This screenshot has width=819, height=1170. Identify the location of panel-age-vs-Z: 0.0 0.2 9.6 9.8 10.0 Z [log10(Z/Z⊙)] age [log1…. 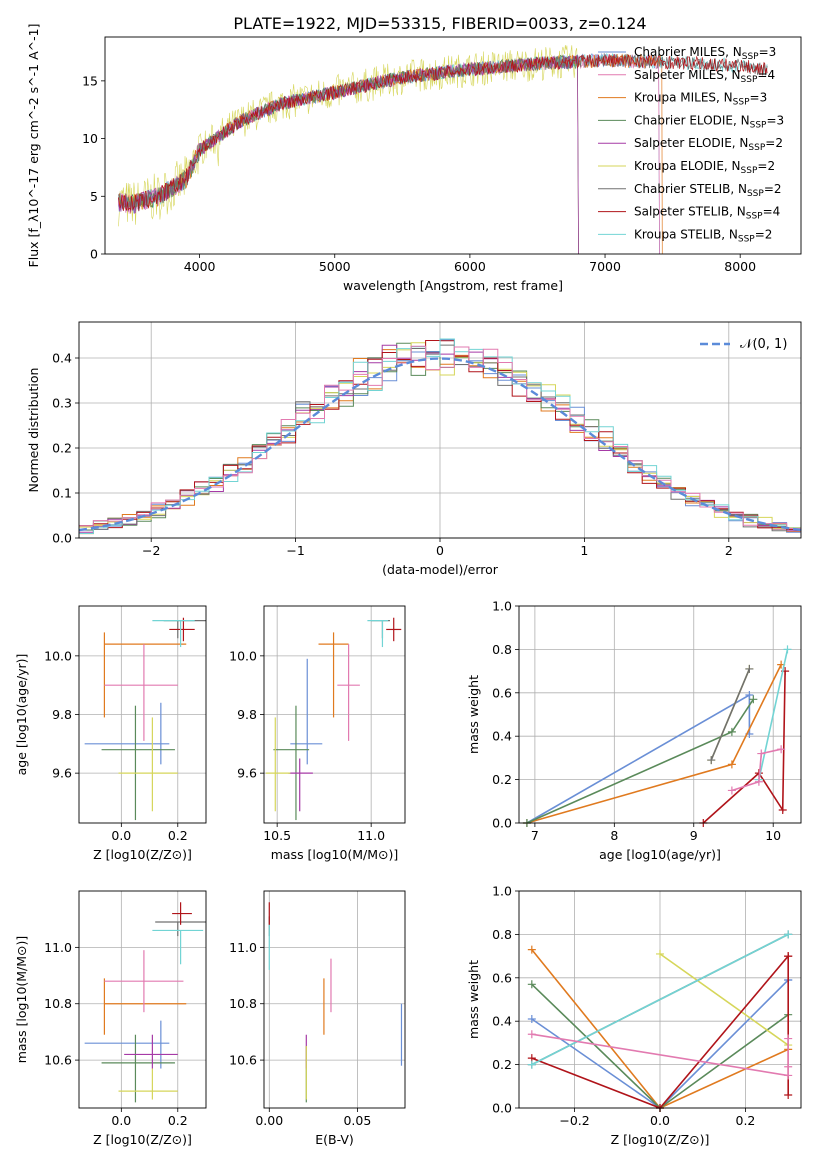
(110, 733).